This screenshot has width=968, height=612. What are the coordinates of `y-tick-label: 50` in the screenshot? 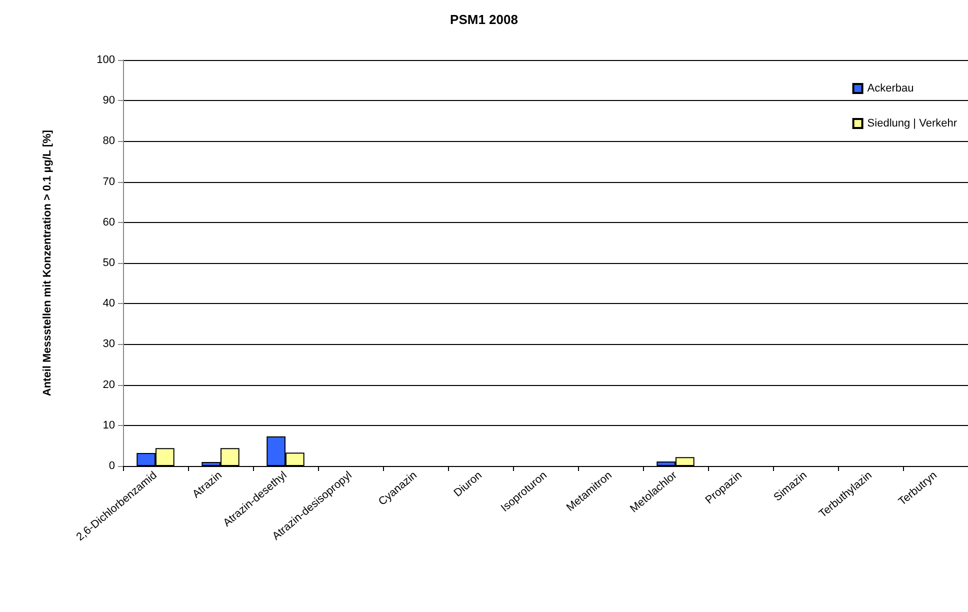 It's located at (108, 263).